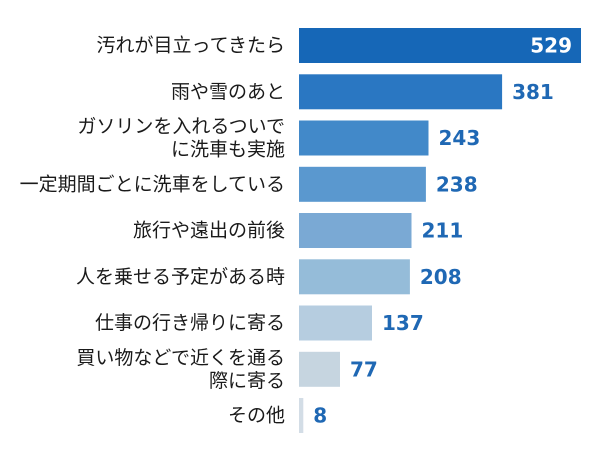  Describe the element at coordinates (180, 358) in the screenshot. I see `category-label-7-line-0: 買い物などで近くを通る` at that location.